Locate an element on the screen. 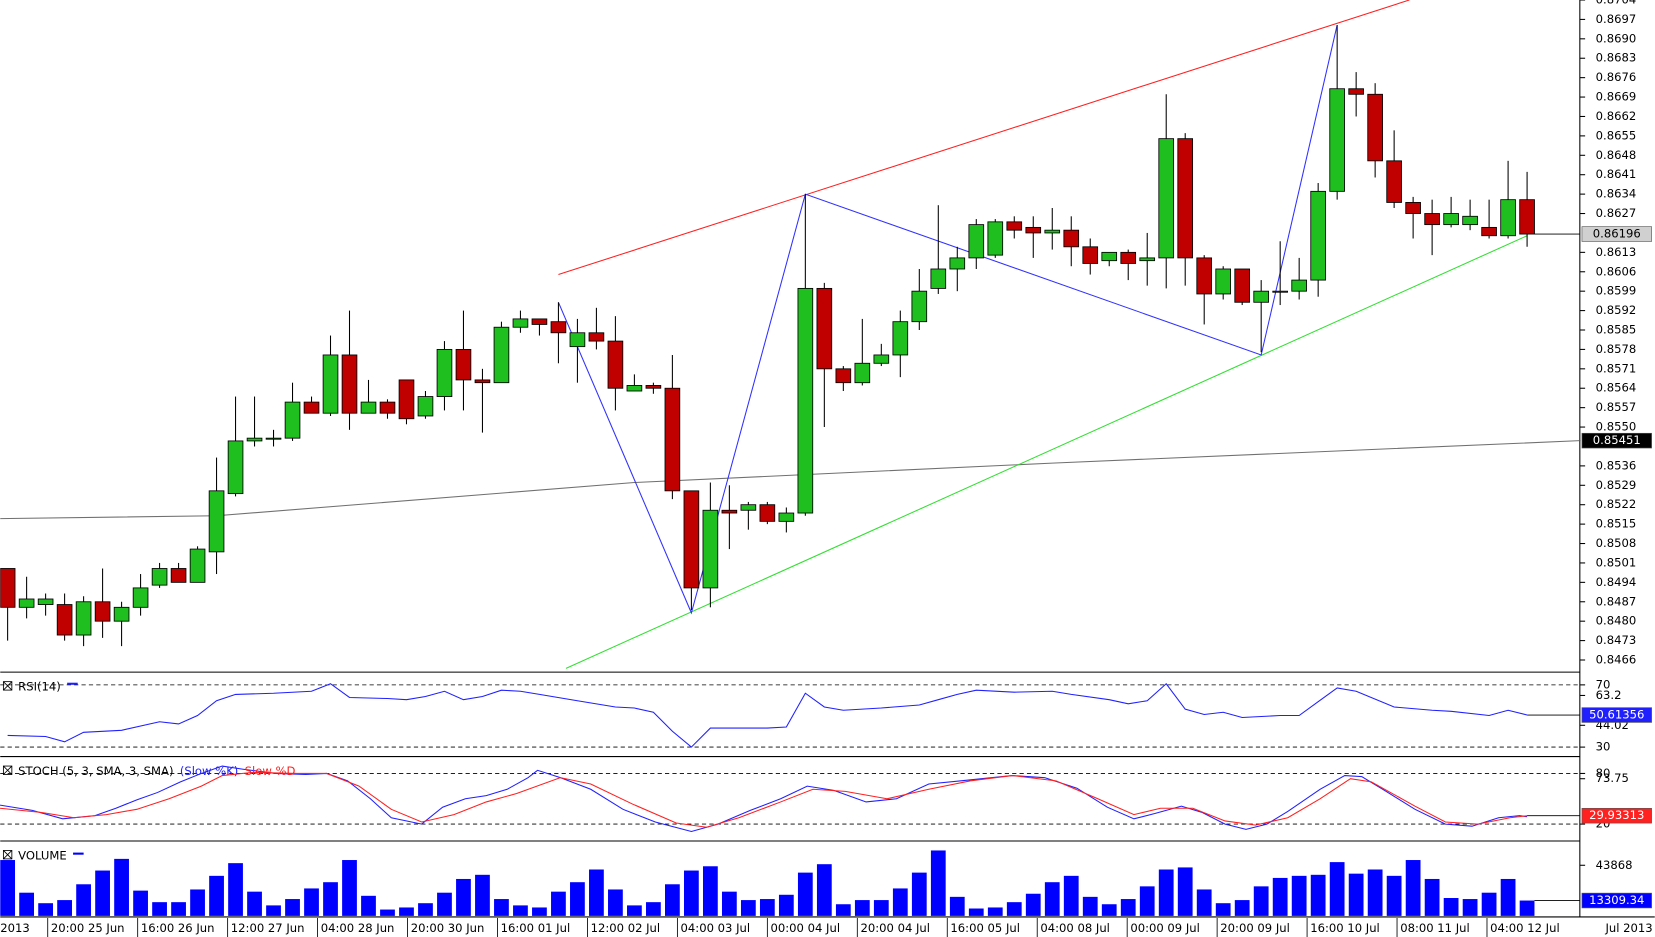  current-value-label: 0.86196 is located at coordinates (1617, 234).